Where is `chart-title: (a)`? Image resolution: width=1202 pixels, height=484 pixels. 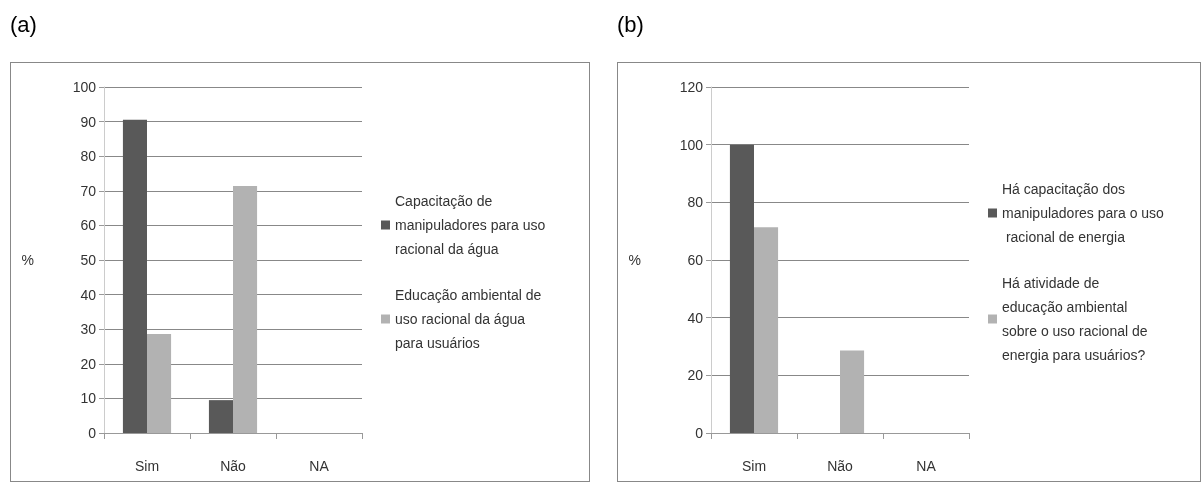 chart-title: (a) is located at coordinates (23, 25).